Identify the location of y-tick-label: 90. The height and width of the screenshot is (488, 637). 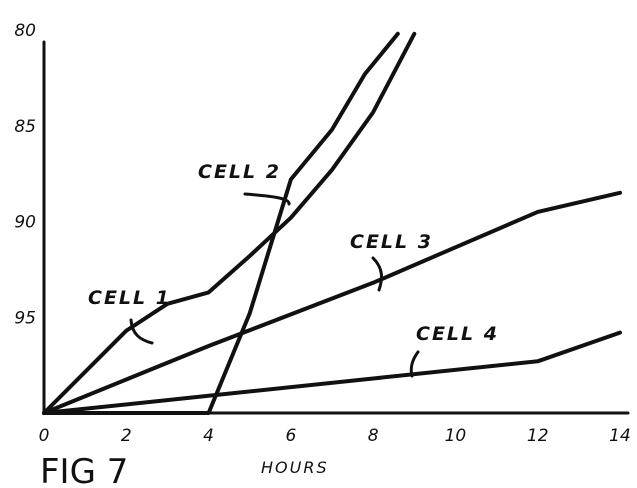
(25, 223).